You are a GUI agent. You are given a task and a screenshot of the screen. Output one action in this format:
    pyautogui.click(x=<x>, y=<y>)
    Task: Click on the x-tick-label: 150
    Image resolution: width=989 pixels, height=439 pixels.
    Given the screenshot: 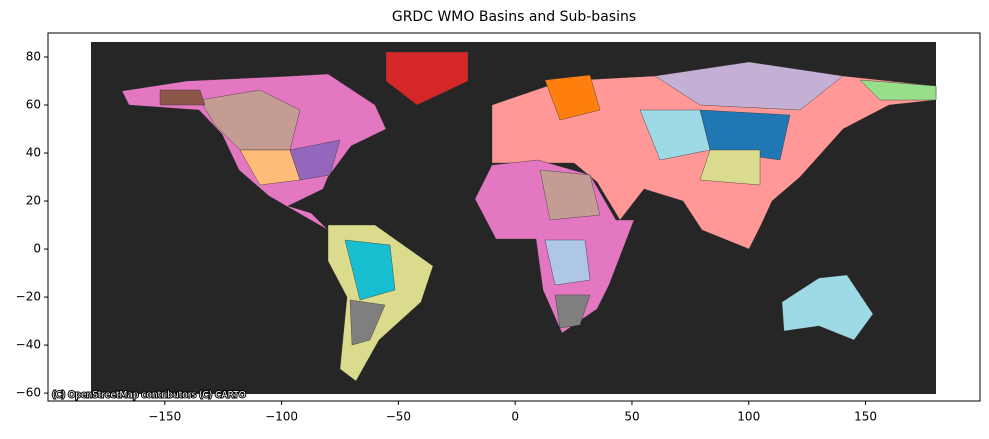 What is the action you would take?
    pyautogui.click(x=865, y=417)
    